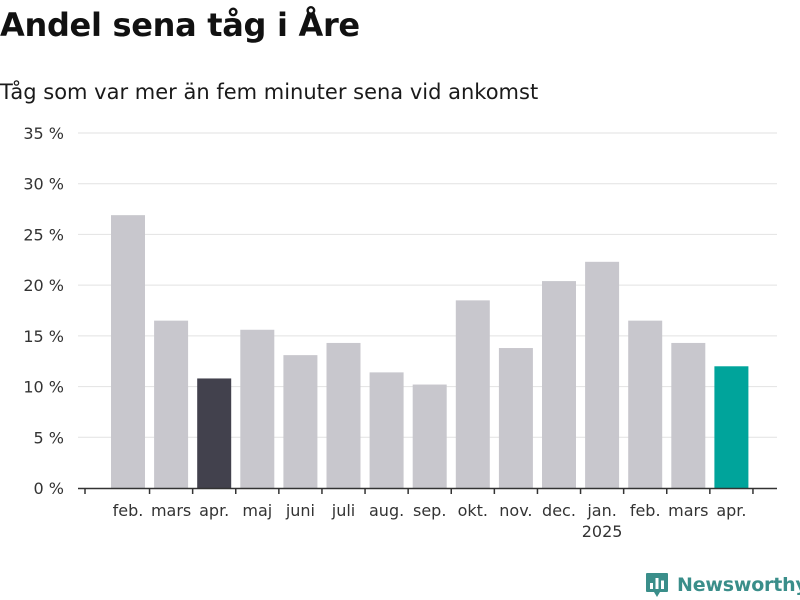 This screenshot has height=600, width=800. I want to click on y-tick-label: 35 %, so click(43, 133).